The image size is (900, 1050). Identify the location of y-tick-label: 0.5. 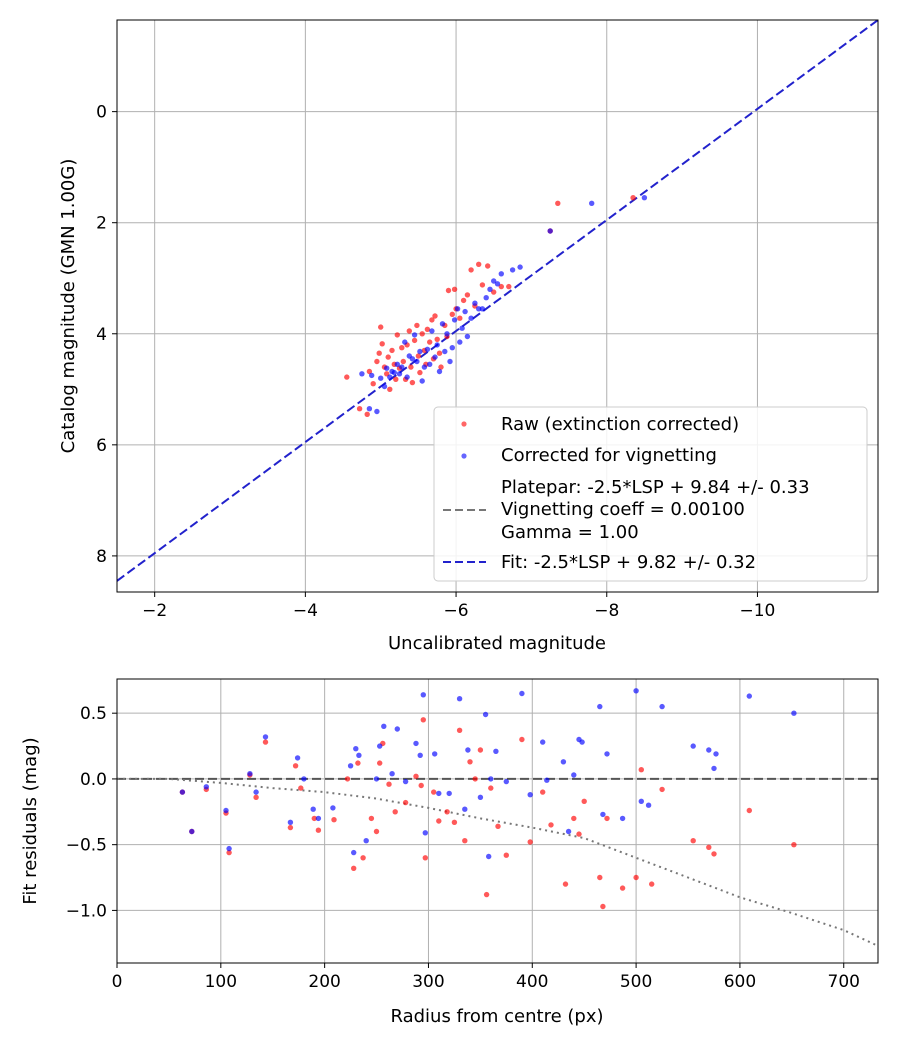
(93, 714).